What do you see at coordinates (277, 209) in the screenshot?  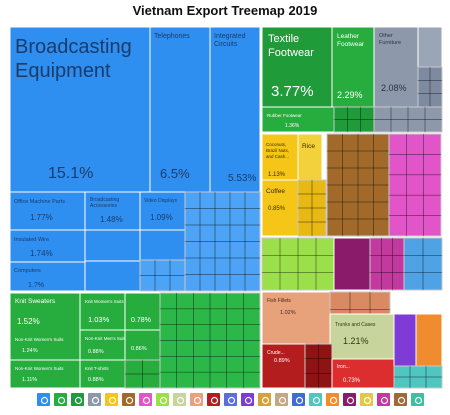 I see `cell-value-label: 0.85%` at bounding box center [277, 209].